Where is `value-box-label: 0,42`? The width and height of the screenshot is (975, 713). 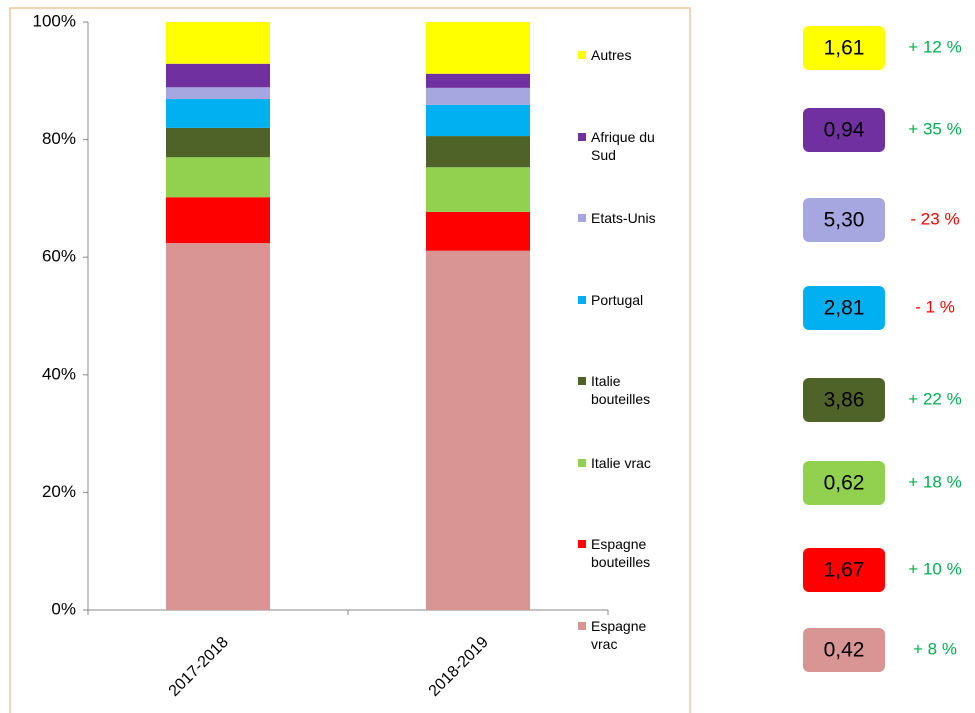 value-box-label: 0,42 is located at coordinates (844, 650).